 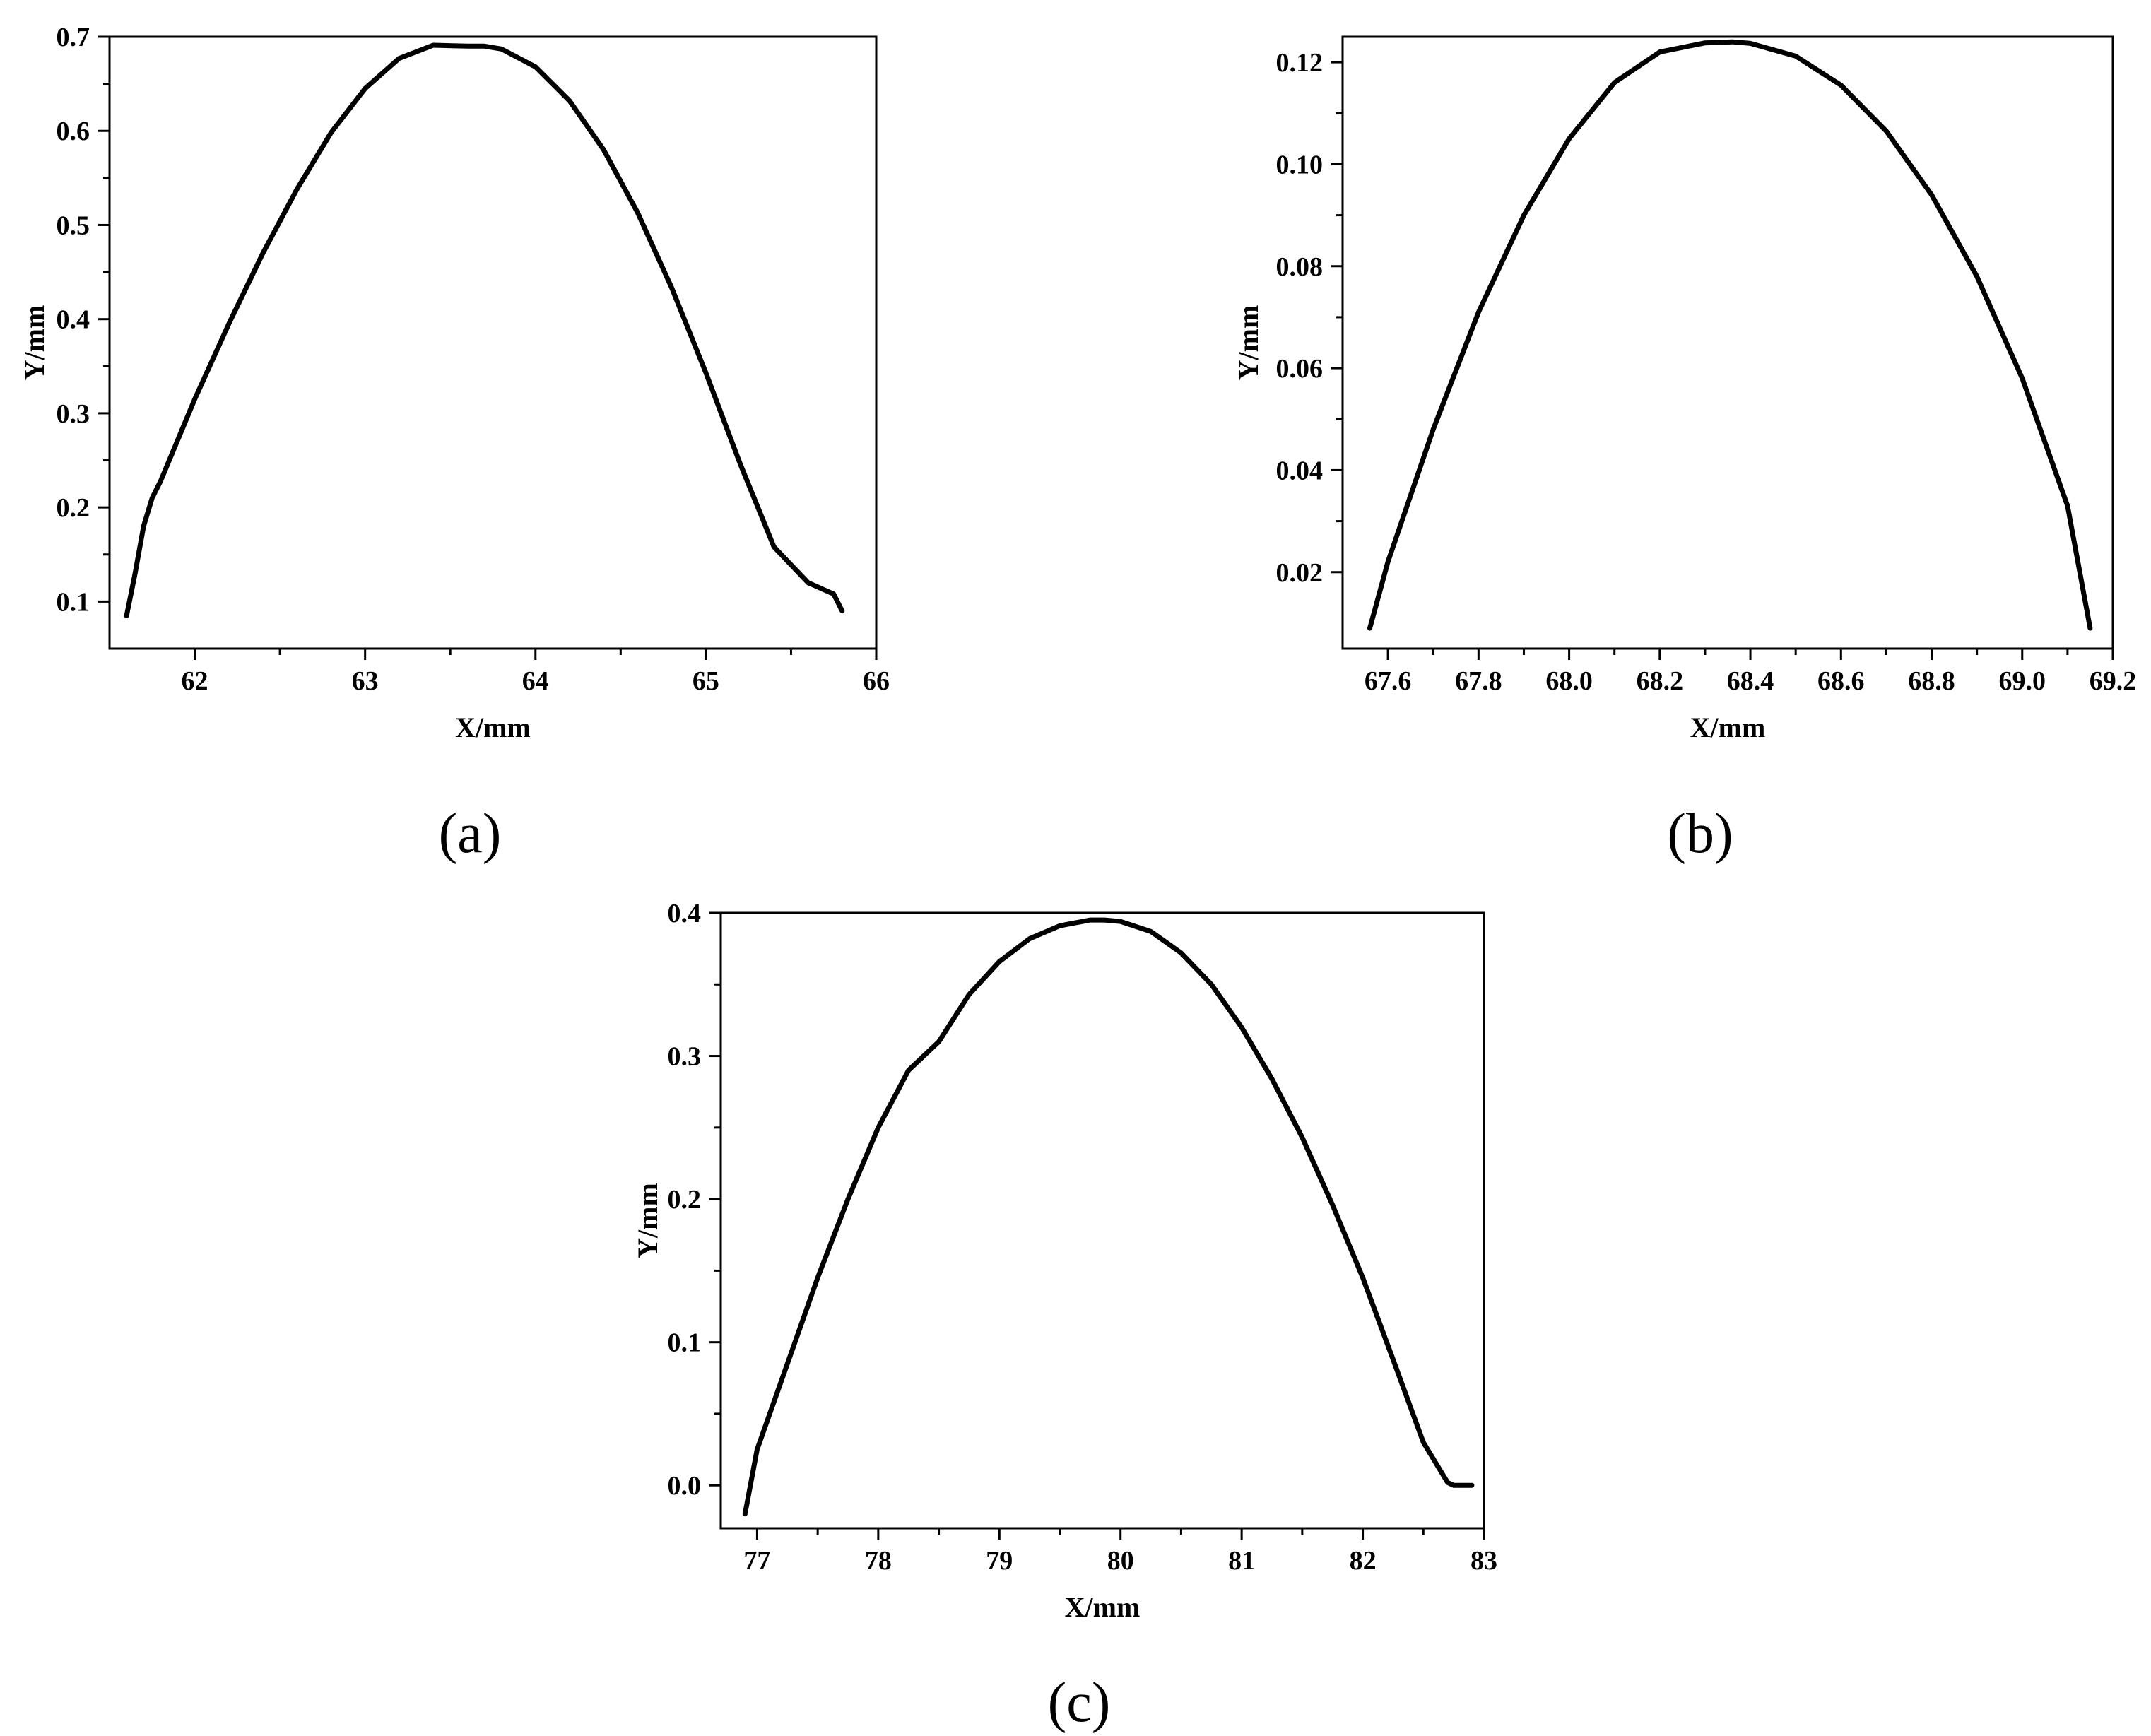 What do you see at coordinates (1478, 681) in the screenshot?
I see `x-tick-label-b: 67.8` at bounding box center [1478, 681].